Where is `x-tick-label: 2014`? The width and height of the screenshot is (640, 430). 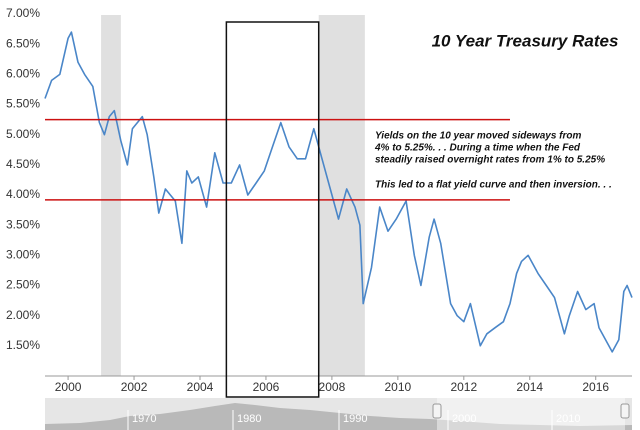 x-tick-label: 2014 is located at coordinates (529, 387).